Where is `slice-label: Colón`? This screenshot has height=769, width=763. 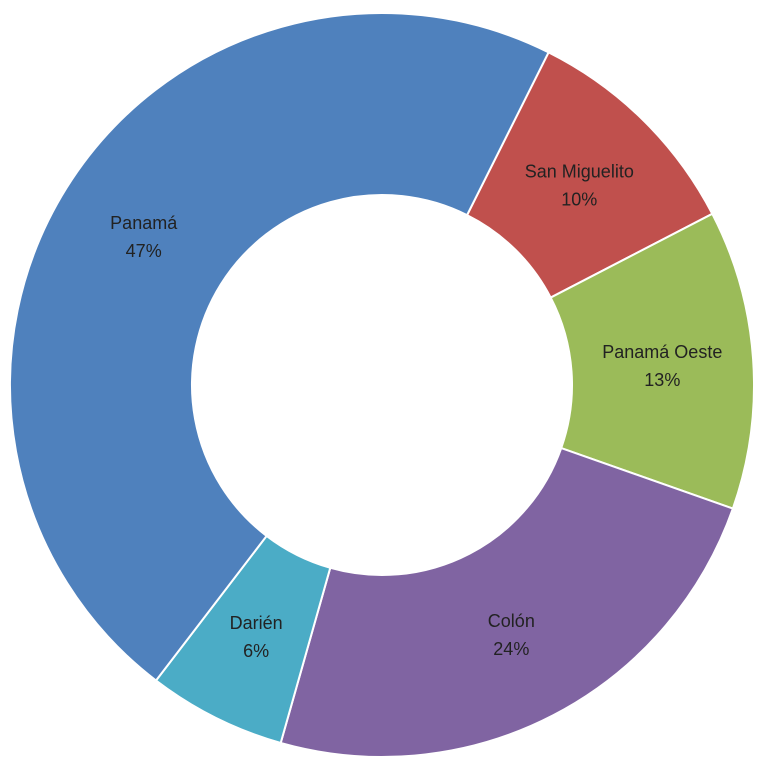 slice-label: Colón is located at coordinates (511, 621).